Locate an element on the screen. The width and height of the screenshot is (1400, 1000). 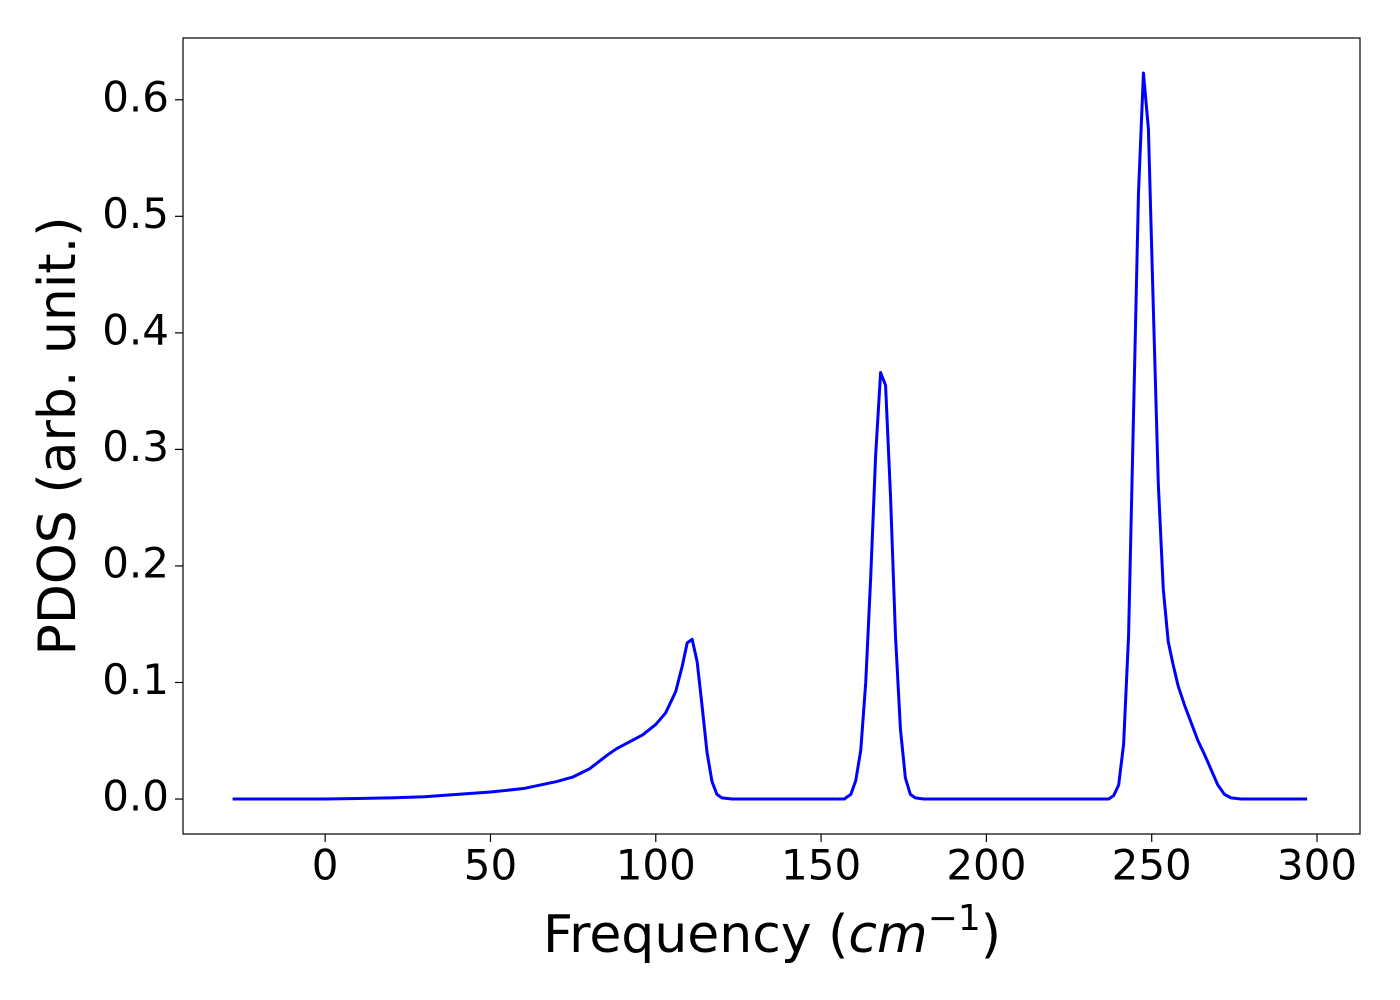
x-tick-label: 250 is located at coordinates (1152, 865).